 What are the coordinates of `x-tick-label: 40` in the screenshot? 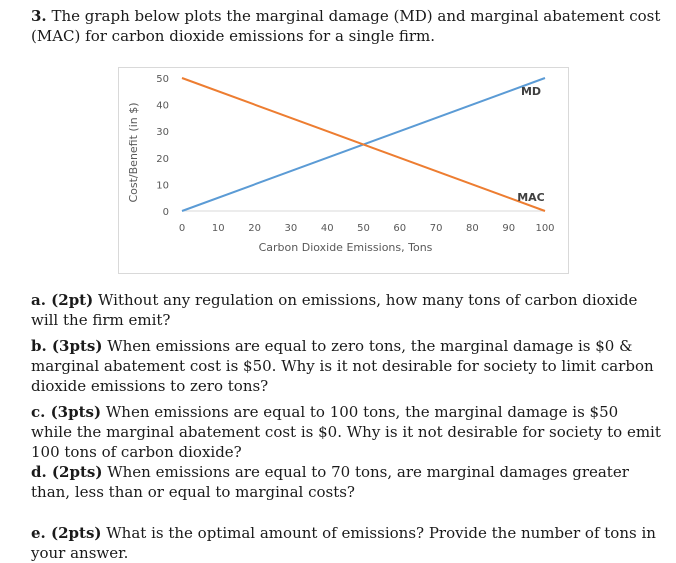 It's located at (327, 228).